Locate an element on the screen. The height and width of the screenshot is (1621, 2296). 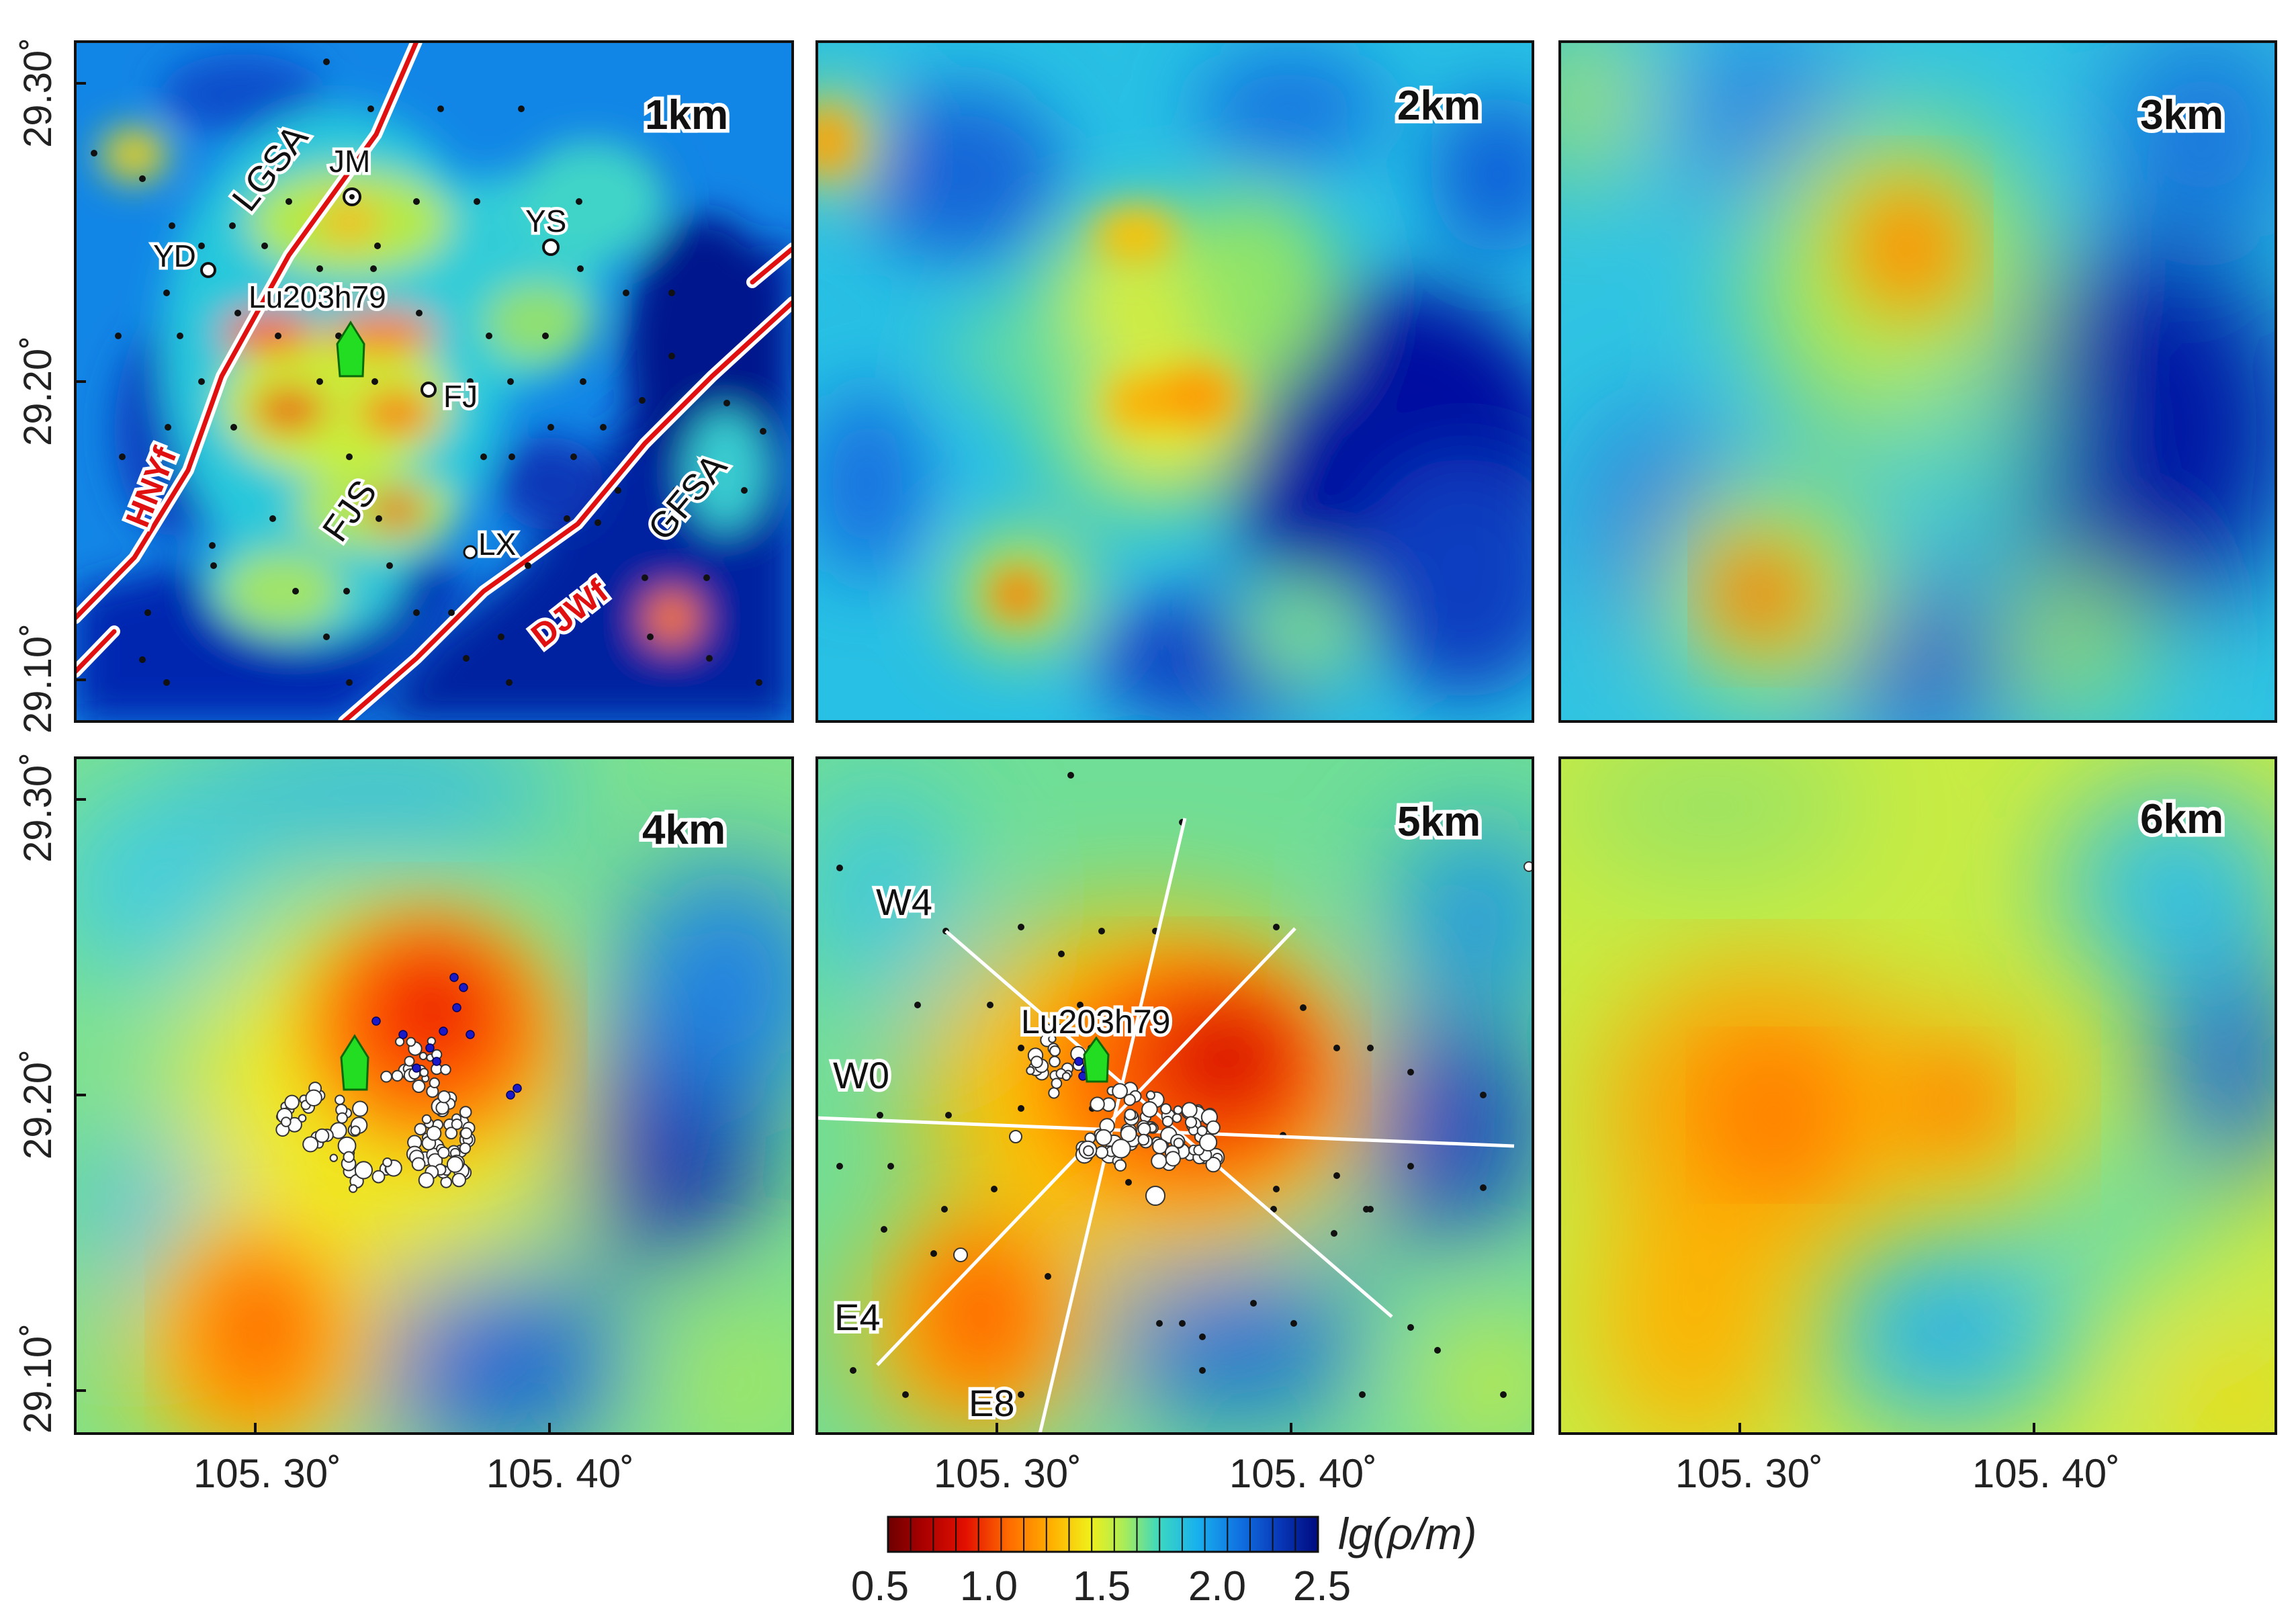
labelled-stations is located at coordinates (380, 373).